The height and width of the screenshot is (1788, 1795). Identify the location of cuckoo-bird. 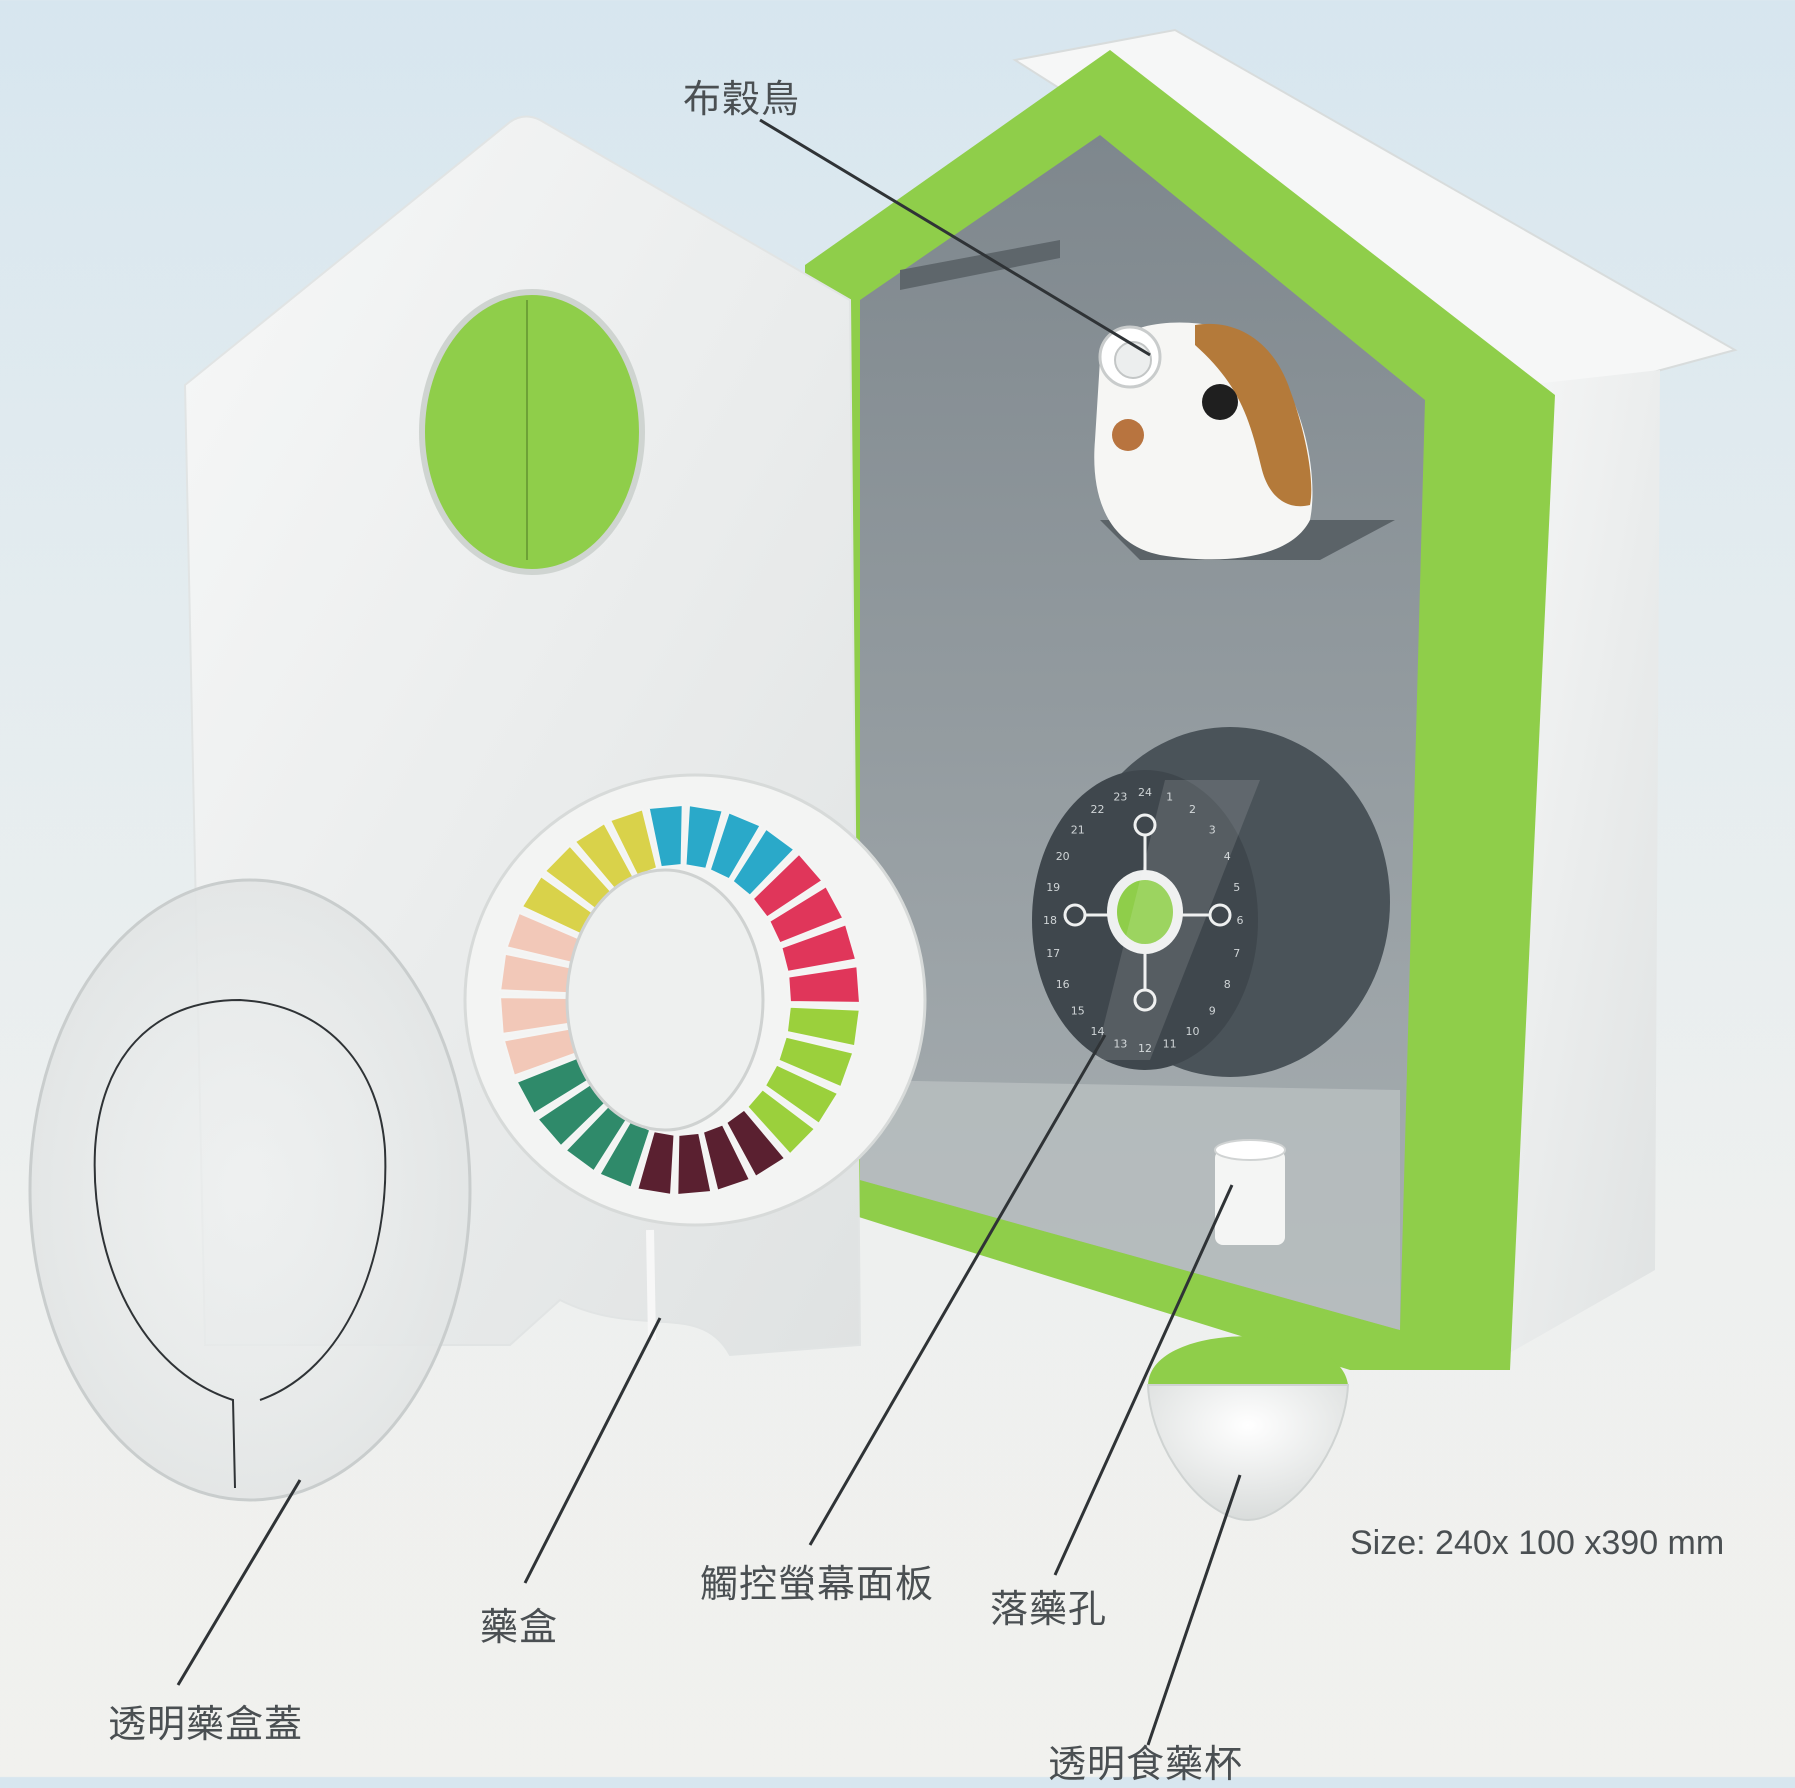
(1244, 441).